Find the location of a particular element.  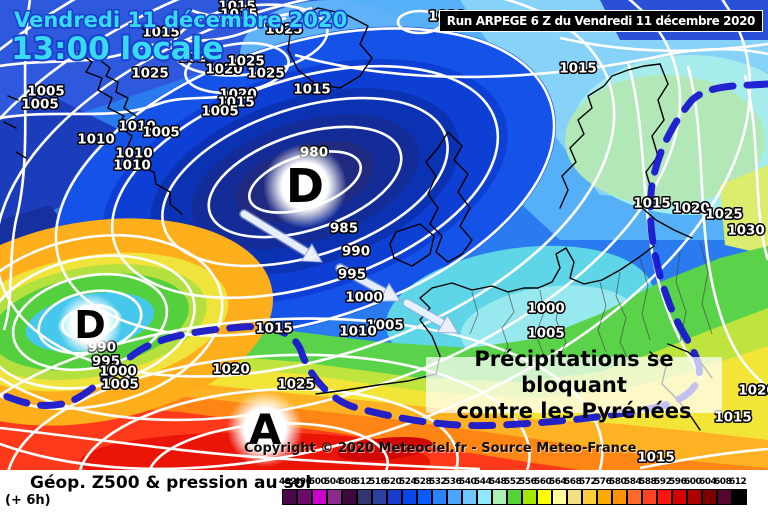

legend-value: 520 is located at coordinates (393, 482).